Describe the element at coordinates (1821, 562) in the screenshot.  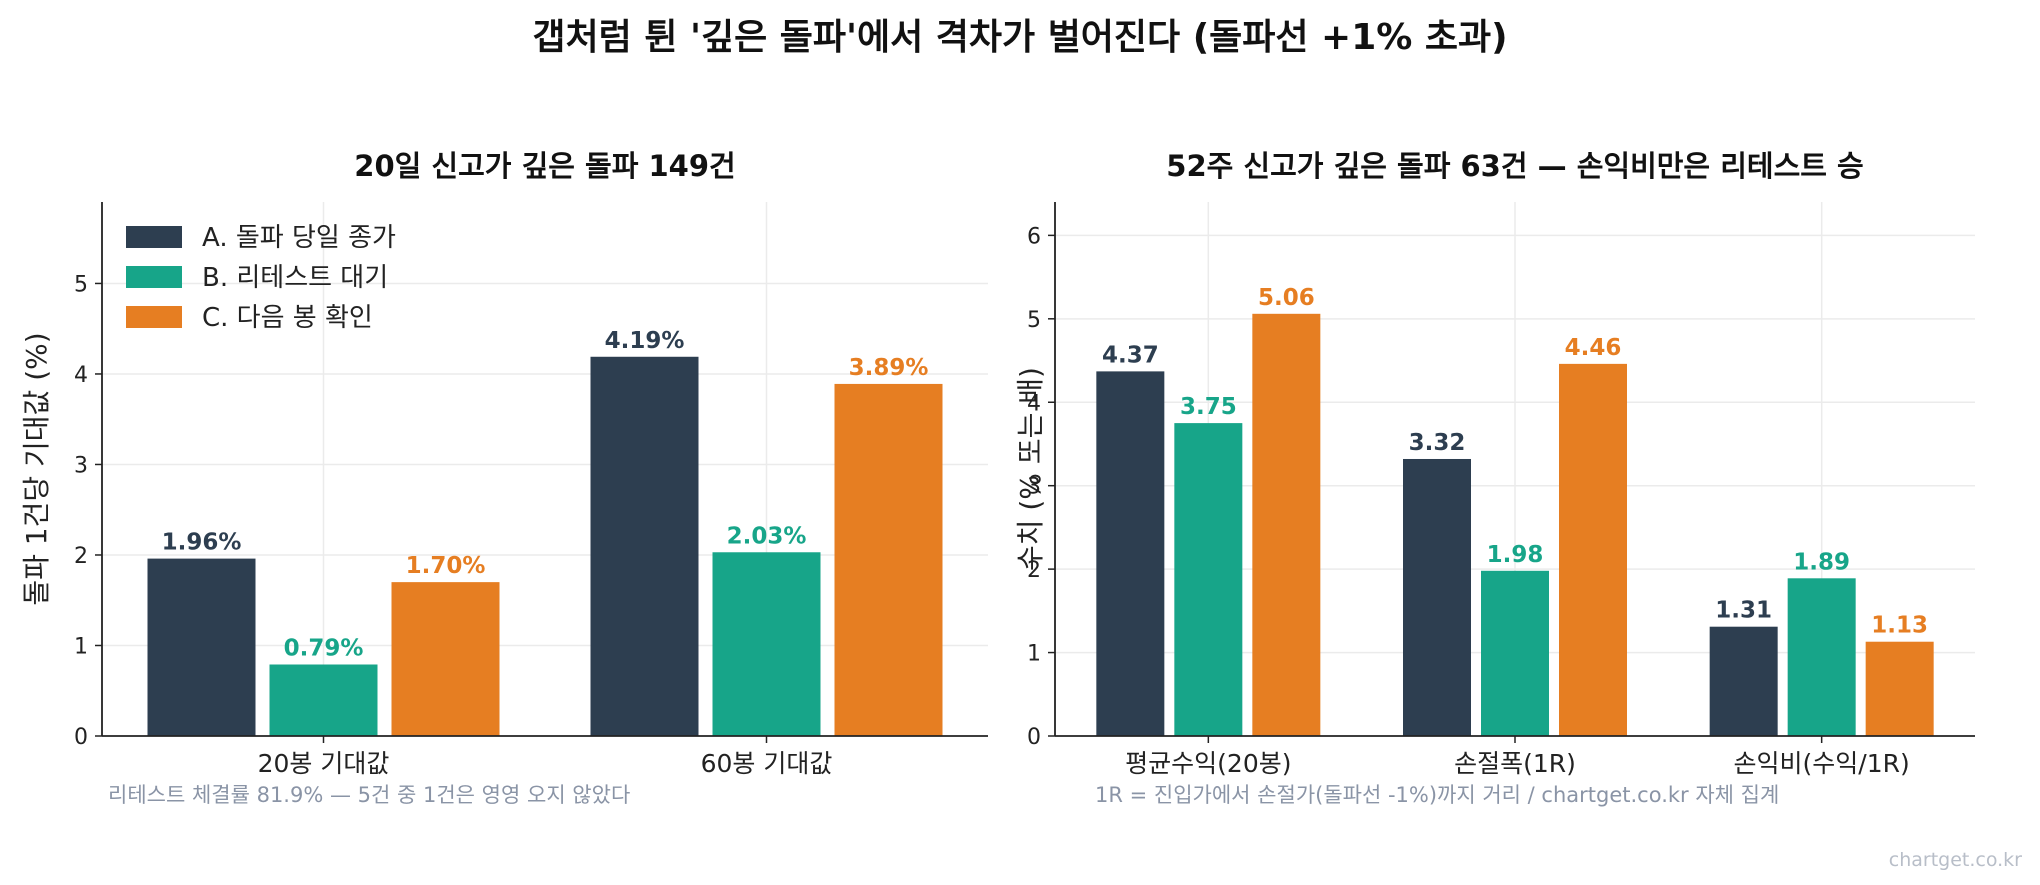
I see `bar-value-label: 1.89` at that location.